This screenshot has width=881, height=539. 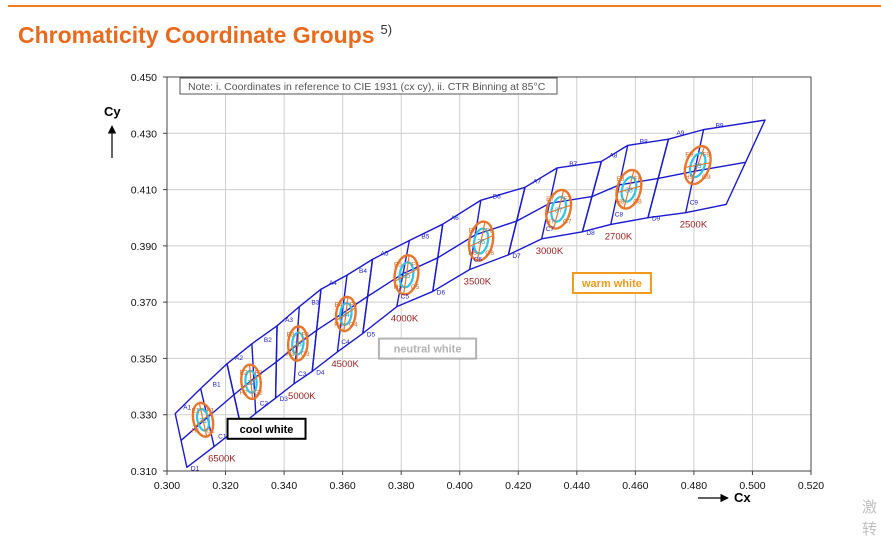 I want to click on bin-code: C7, so click(x=550, y=229).